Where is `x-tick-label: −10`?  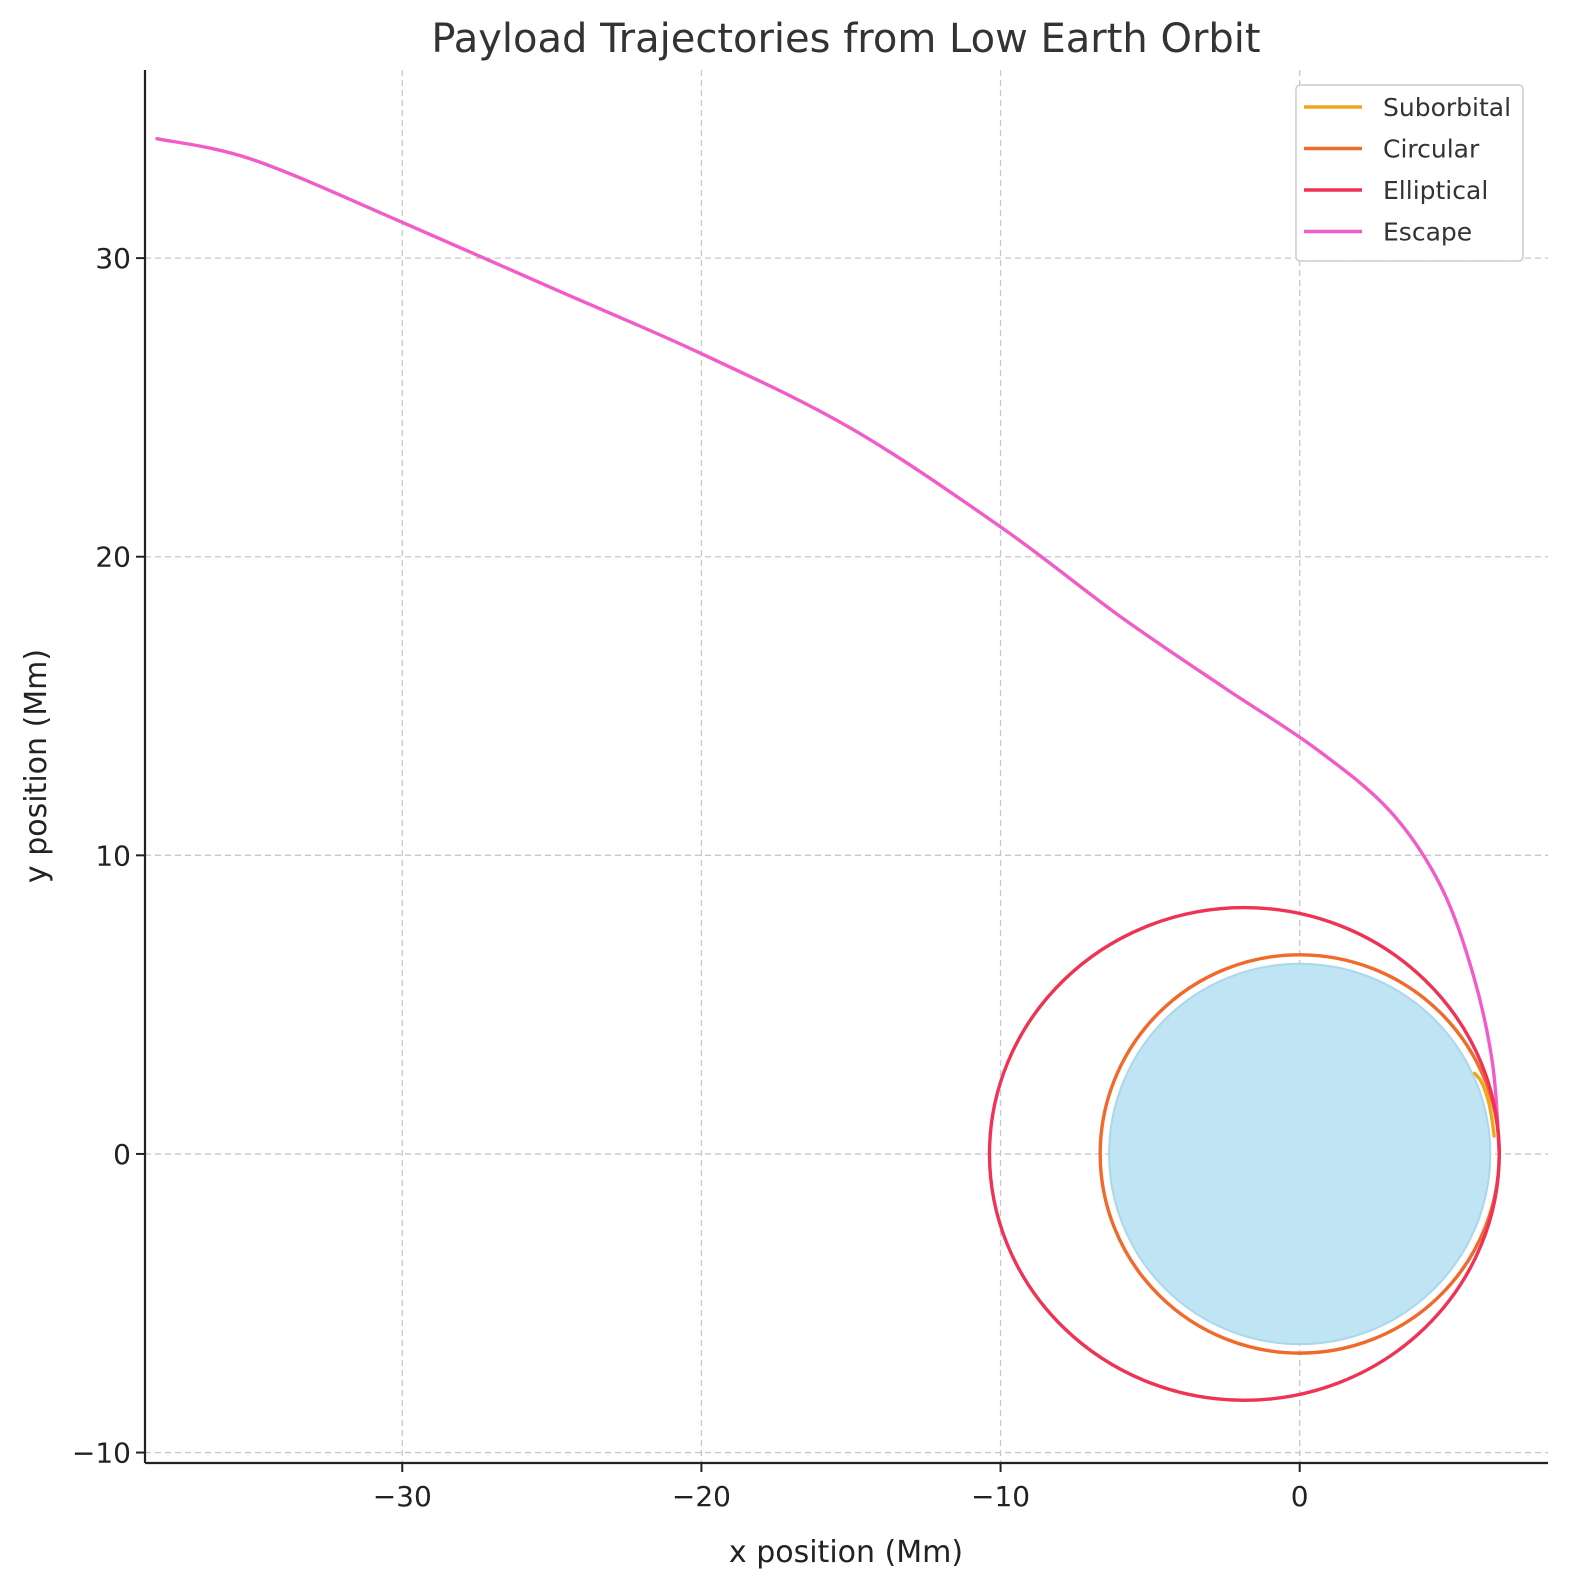 x-tick-label: −10 is located at coordinates (1000, 1496).